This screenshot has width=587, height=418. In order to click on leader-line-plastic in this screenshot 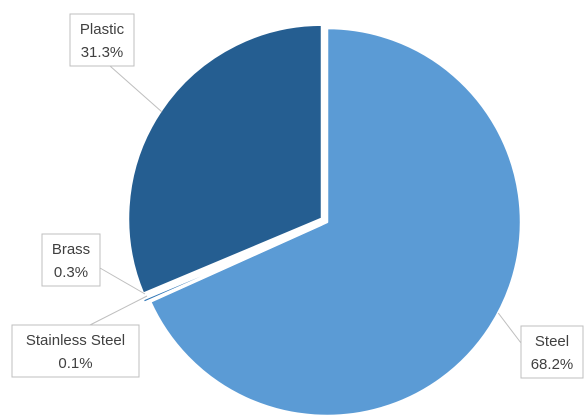, I will do `click(136, 89)`.